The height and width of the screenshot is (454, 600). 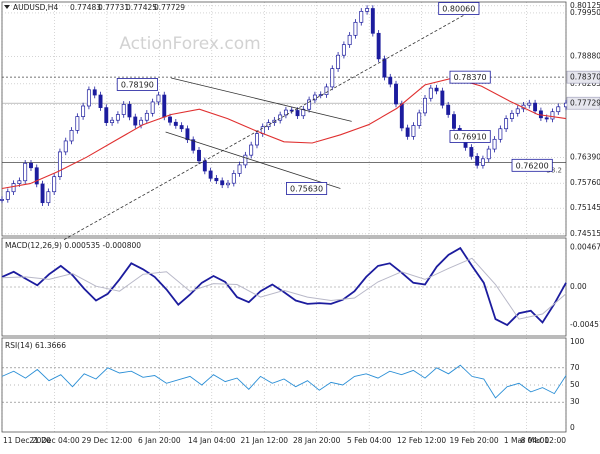 I want to click on x-tick-label: 21 Dec 04:00, so click(x=54, y=440).